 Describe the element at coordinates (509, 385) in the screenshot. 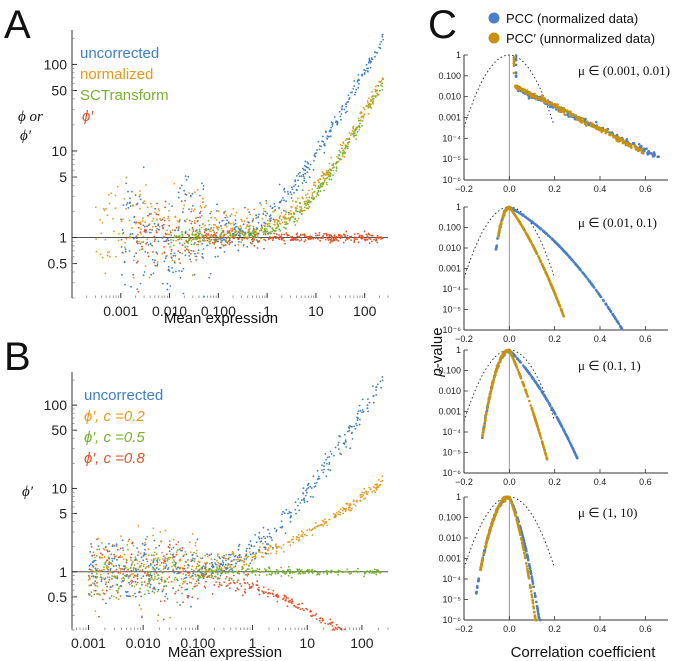

I see `panel-c-null-curve` at that location.